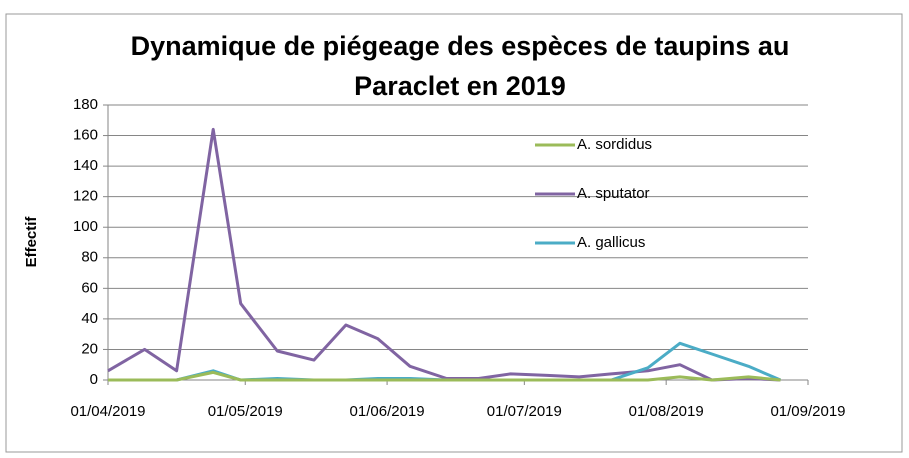 The width and height of the screenshot is (909, 458). I want to click on x-tick-label: 01/04/2019, so click(107, 411).